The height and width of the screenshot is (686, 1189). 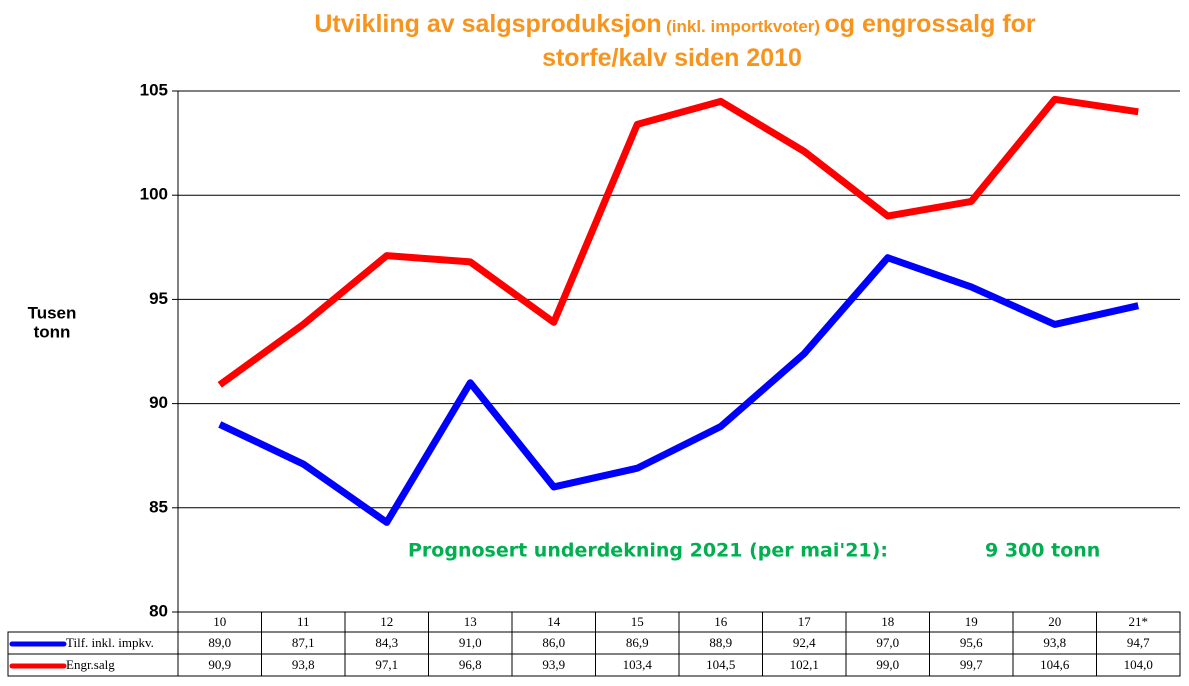 What do you see at coordinates (52, 312) in the screenshot?
I see `y-axis-label: Tusen` at bounding box center [52, 312].